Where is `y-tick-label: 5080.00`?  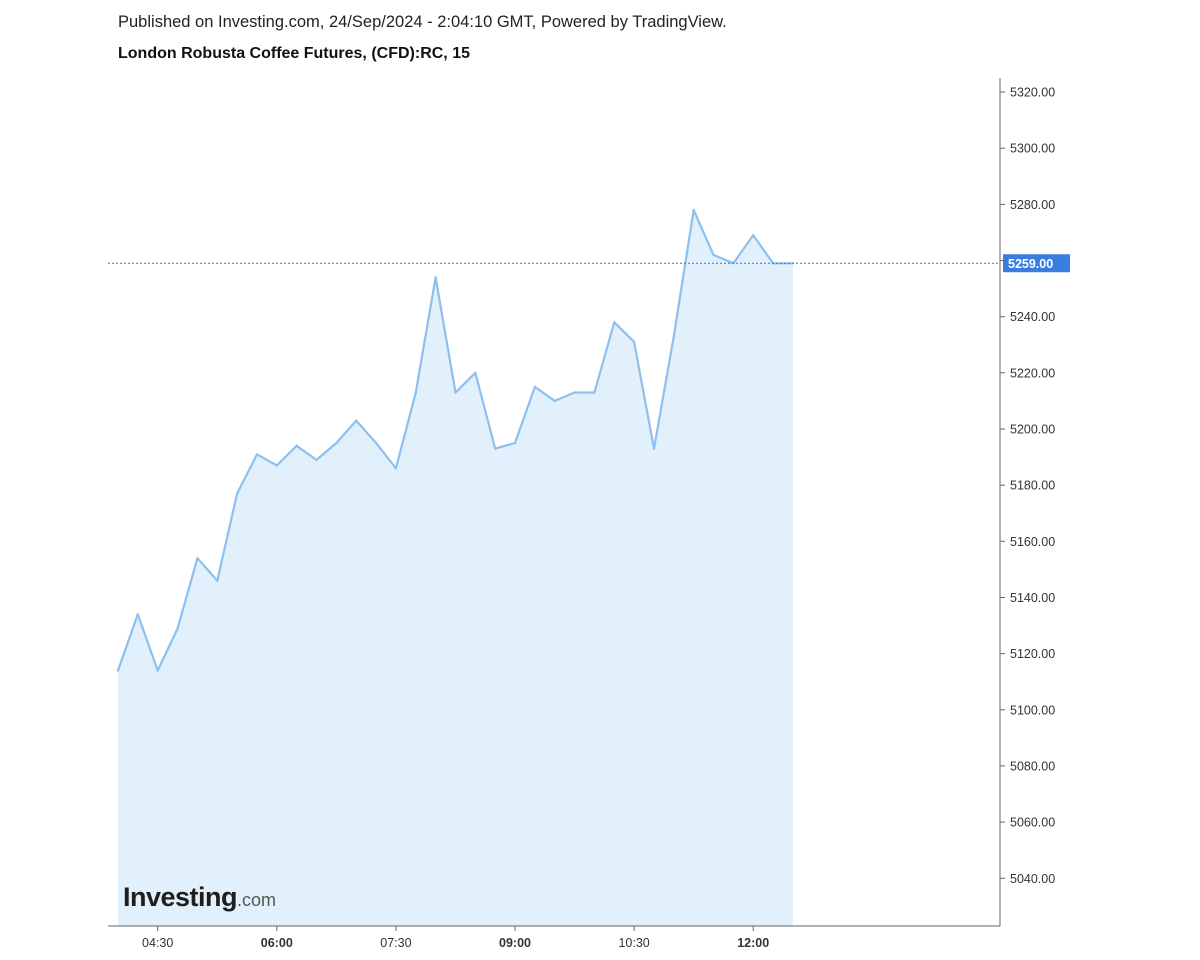
y-tick-label: 5080.00 is located at coordinates (1032, 766).